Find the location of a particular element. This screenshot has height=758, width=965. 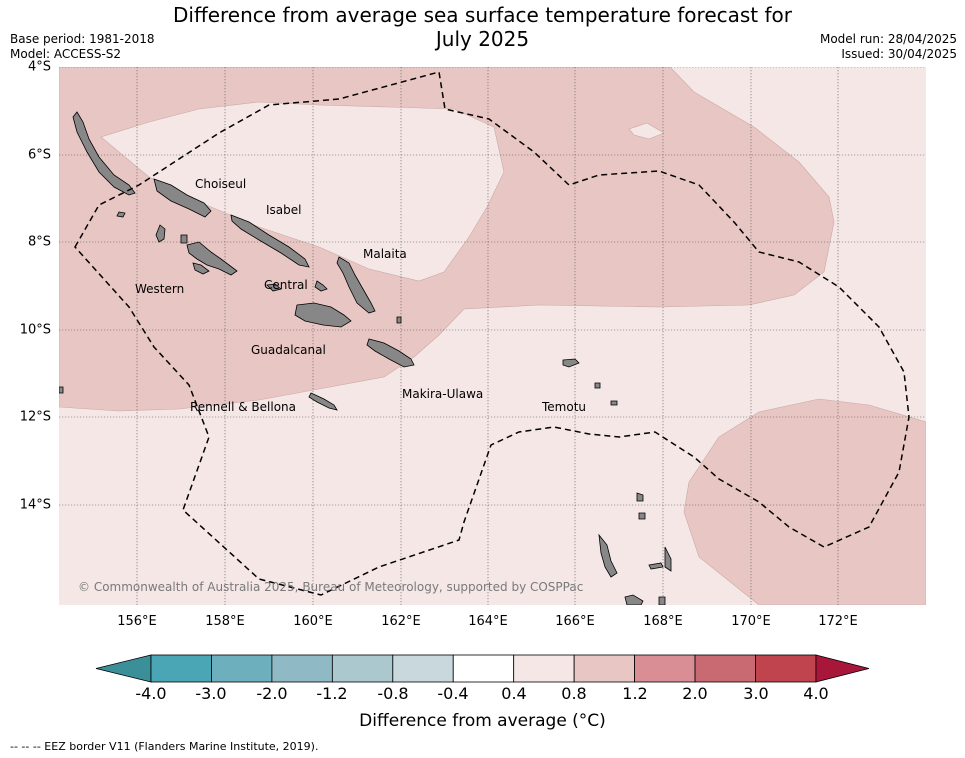

label-guadalcanal: Guadalcanal is located at coordinates (288, 350).